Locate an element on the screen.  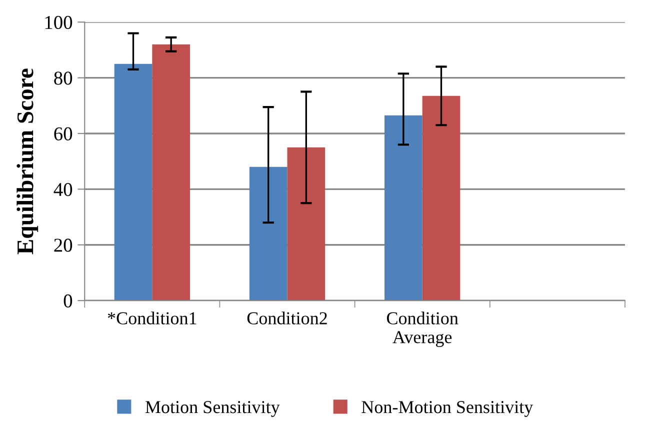
y-tick-label: 100 is located at coordinates (58, 23).